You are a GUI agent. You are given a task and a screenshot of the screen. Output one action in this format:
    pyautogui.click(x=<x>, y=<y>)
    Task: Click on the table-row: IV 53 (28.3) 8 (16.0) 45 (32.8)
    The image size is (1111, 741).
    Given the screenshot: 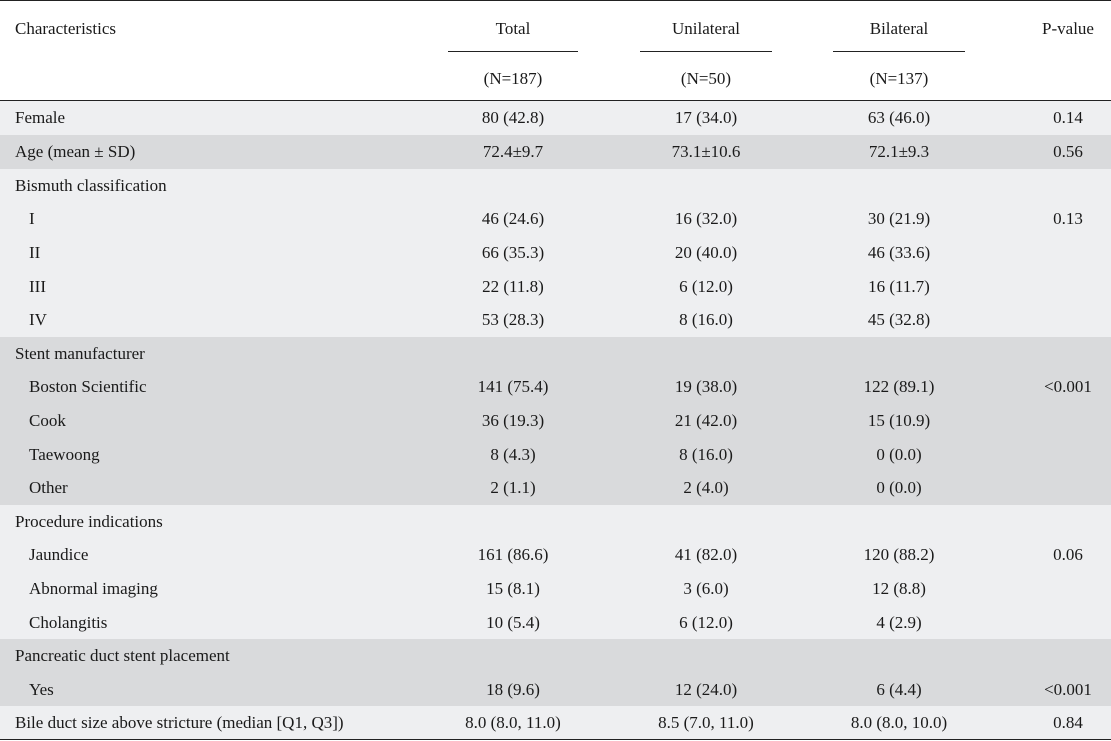 What is the action you would take?
    pyautogui.click(x=555, y=320)
    